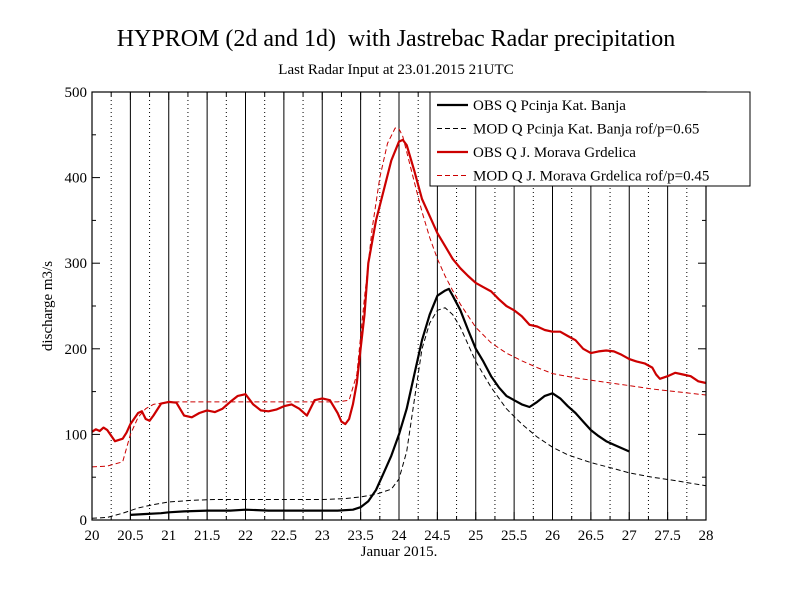 This screenshot has width=792, height=612. I want to click on y-tick-label: 100, so click(76, 435).